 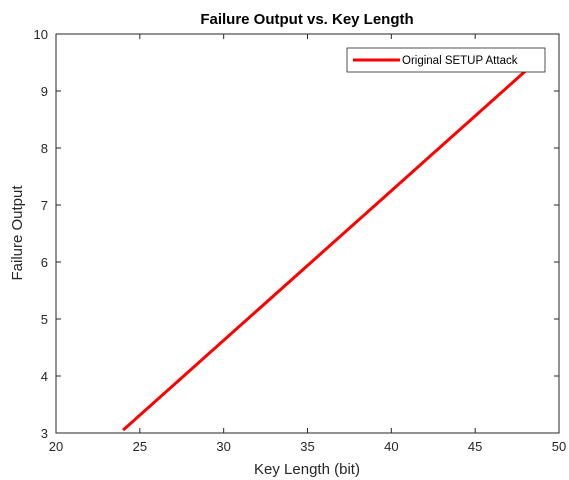 What do you see at coordinates (44, 319) in the screenshot?
I see `y-tick-label: 5` at bounding box center [44, 319].